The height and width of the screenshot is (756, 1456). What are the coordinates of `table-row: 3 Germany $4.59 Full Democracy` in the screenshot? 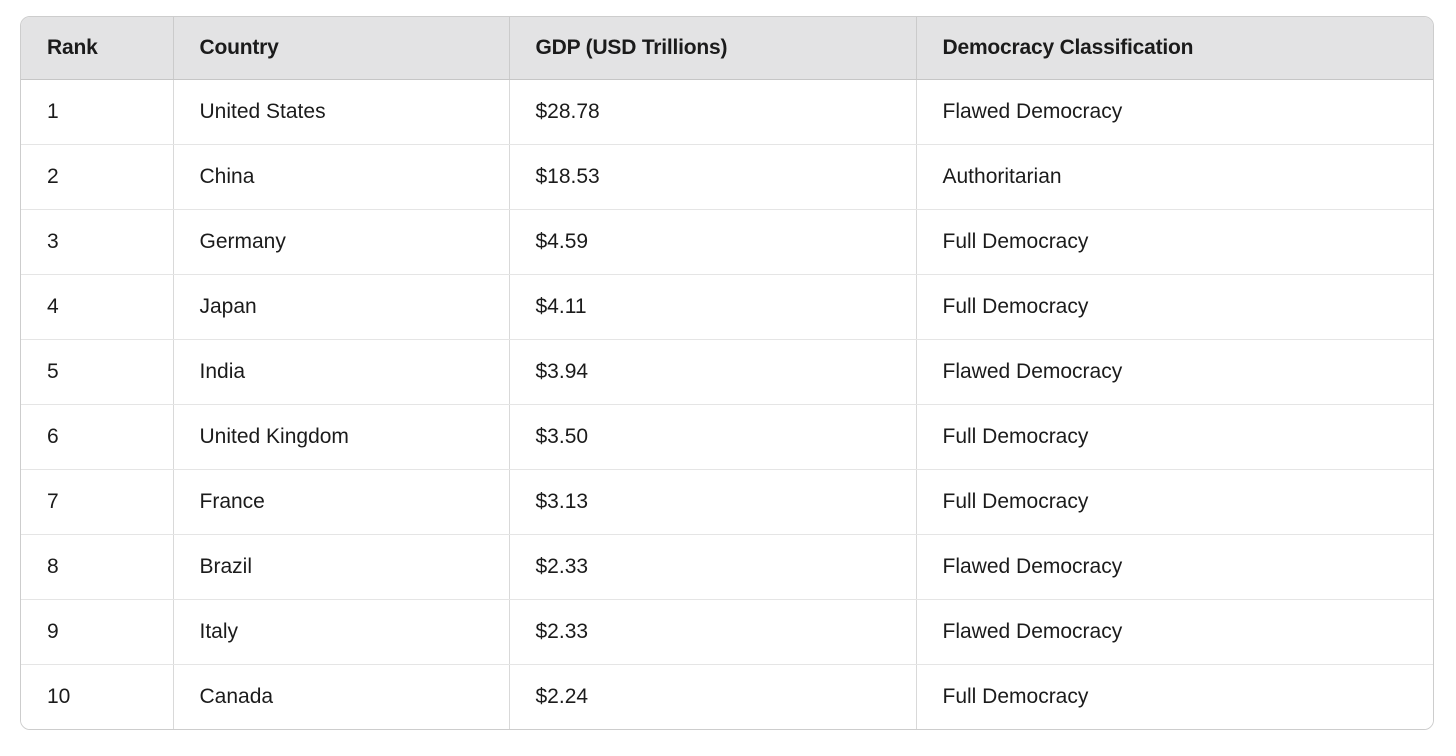 It's located at (727, 242).